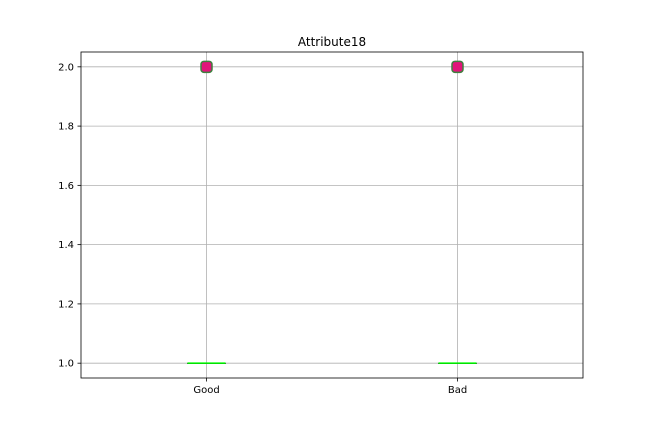 The width and height of the screenshot is (648, 432). What do you see at coordinates (332, 42) in the screenshot?
I see `chart-title: Attribute18` at bounding box center [332, 42].